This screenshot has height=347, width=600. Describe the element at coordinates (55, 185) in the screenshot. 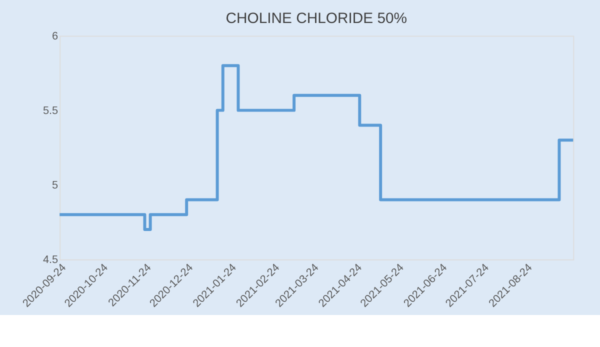

I see `y-tick-label: 5` at that location.